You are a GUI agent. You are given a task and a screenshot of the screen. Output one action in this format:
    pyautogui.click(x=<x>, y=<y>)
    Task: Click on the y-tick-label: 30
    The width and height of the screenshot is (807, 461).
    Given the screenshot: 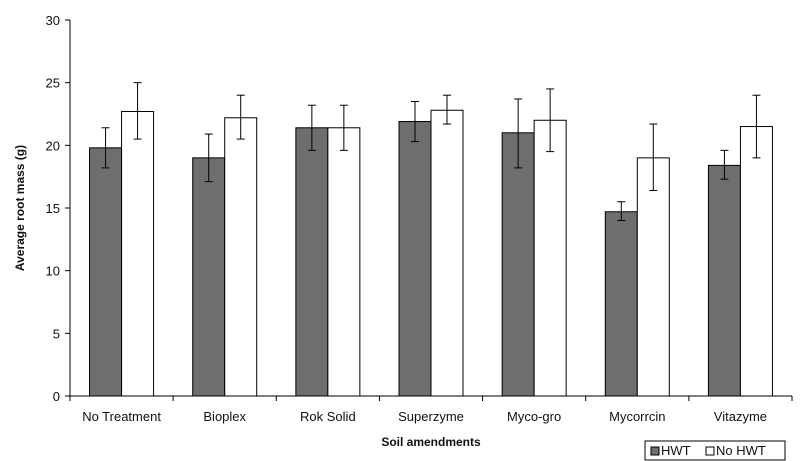 What is the action you would take?
    pyautogui.click(x=53, y=20)
    